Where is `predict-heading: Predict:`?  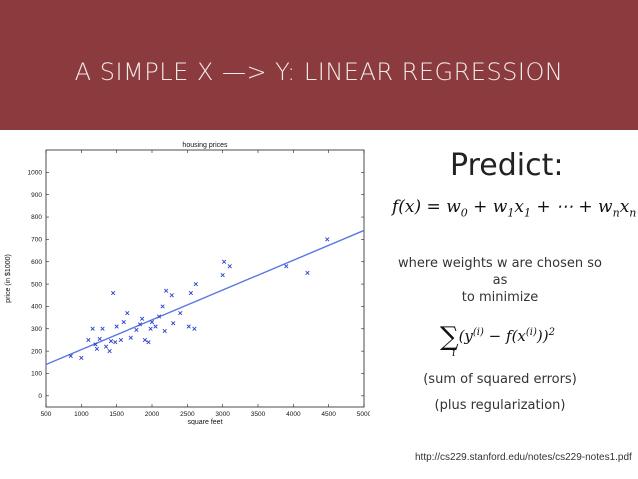 predict-heading: Predict: is located at coordinates (507, 165).